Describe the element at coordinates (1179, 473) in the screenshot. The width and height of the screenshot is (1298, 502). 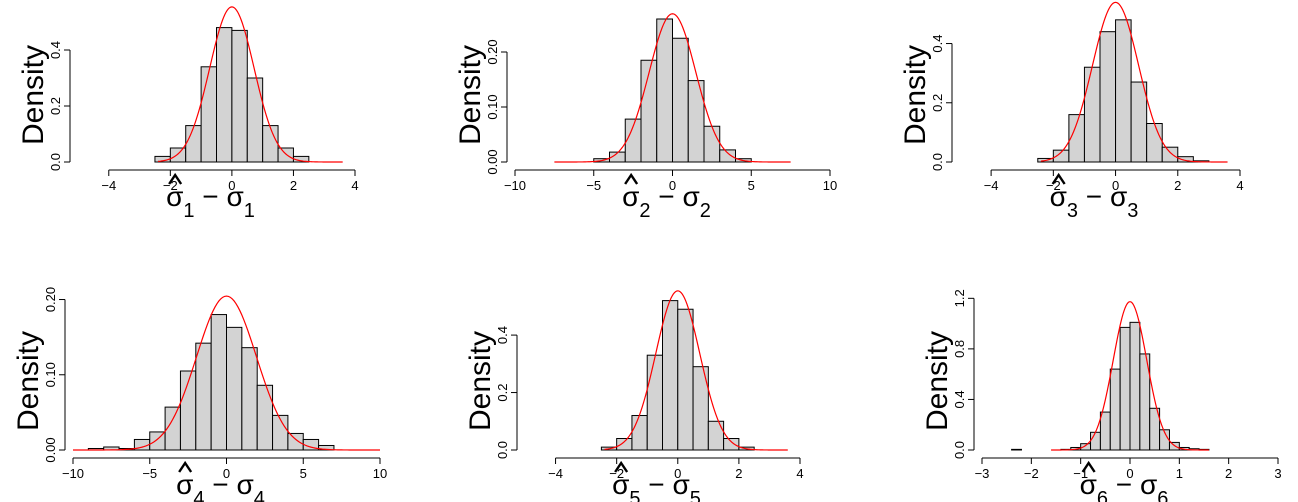
I see `x-tick-label: 1` at that location.